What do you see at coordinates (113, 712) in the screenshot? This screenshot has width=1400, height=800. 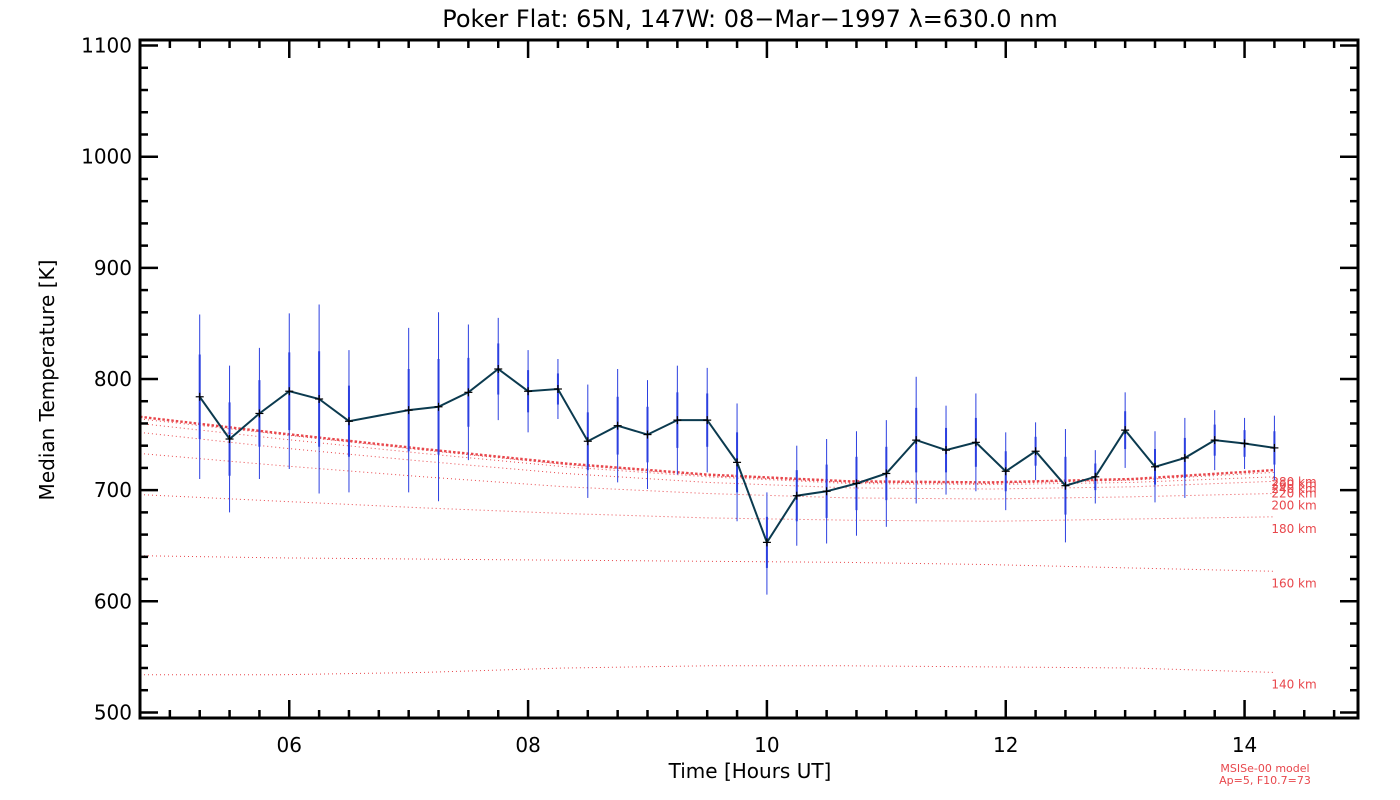 I see `y-tick-label: 500` at bounding box center [113, 712].